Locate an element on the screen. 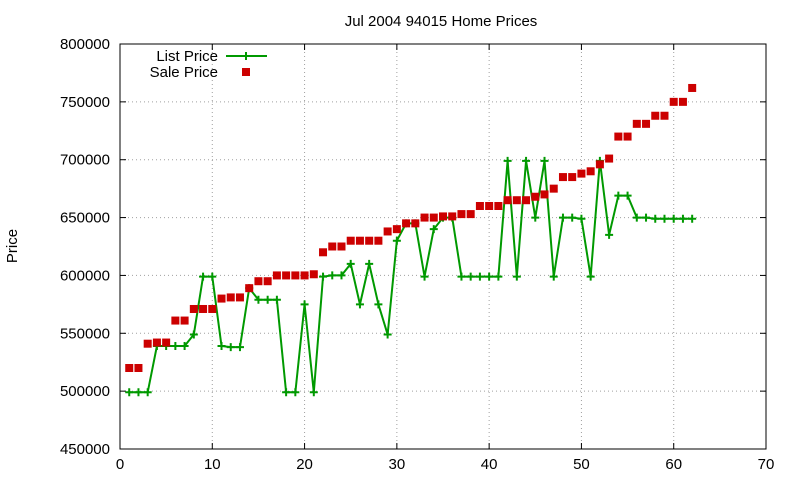 The height and width of the screenshot is (480, 800). x-tick-label: 20 is located at coordinates (304, 464).